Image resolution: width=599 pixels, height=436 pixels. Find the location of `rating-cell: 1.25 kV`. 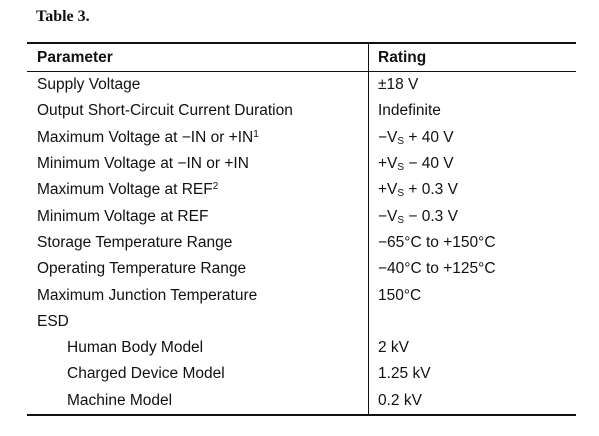

rating-cell: 1.25 kV is located at coordinates (404, 374).